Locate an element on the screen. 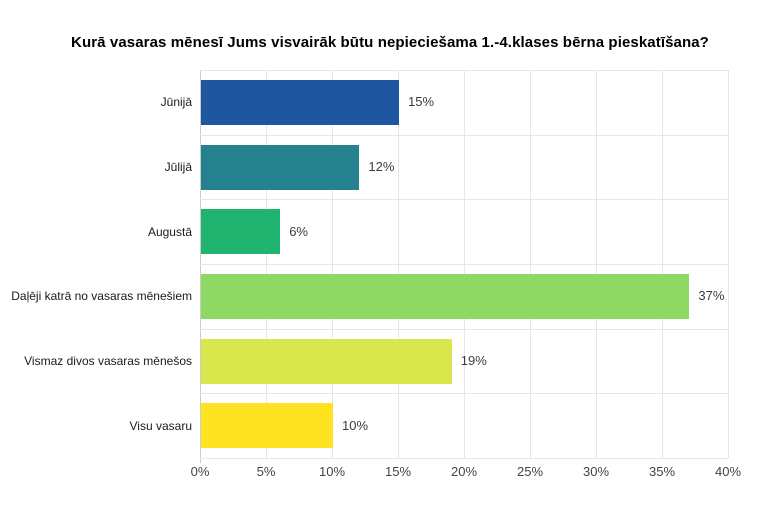 Image resolution: width=780 pixels, height=520 pixels. category-label: Daļēji katrā no vasaras mēnešiem is located at coordinates (101, 296).